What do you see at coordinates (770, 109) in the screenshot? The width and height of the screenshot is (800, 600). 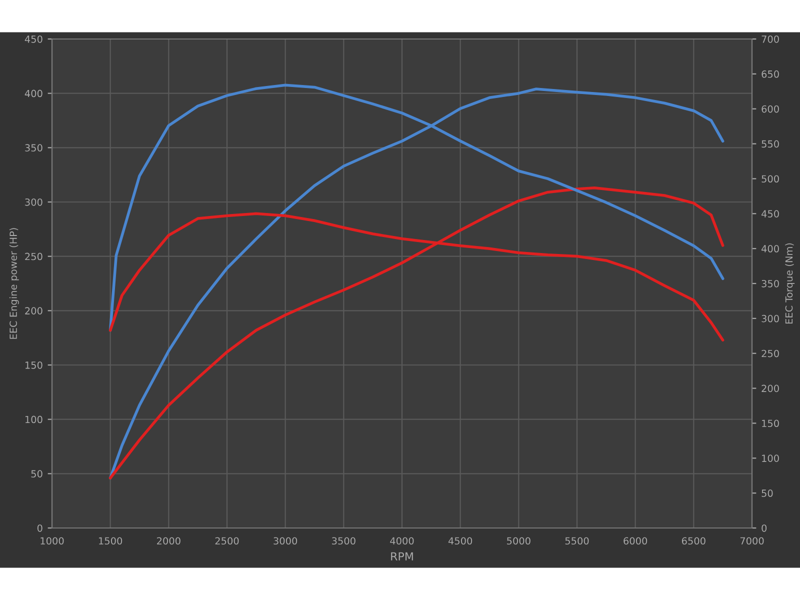 I see `y2-tick-label: 600` at bounding box center [770, 109].